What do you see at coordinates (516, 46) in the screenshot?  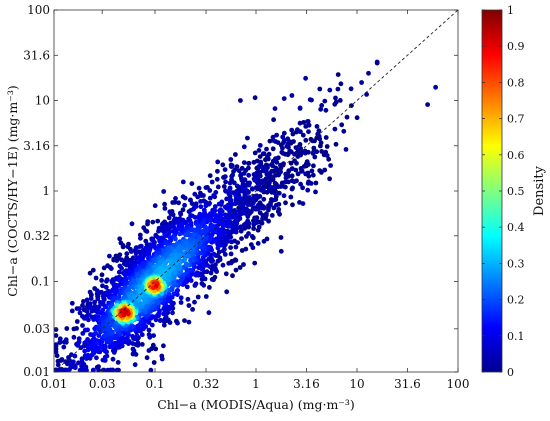 I see `colorbar-tick-label: 0.9` at bounding box center [516, 46].